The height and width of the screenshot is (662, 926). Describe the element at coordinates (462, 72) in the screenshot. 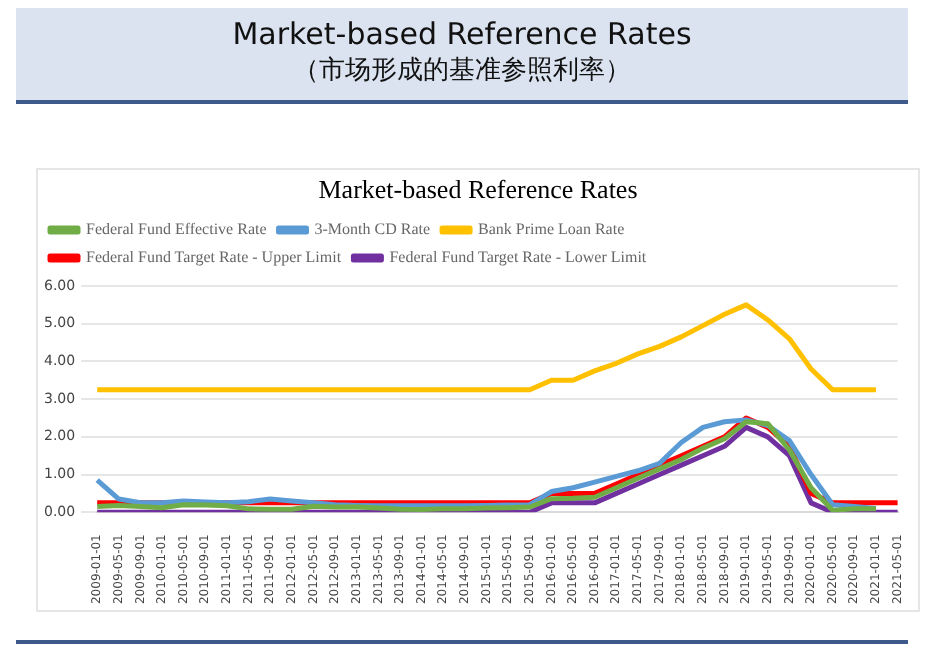

I see `chart-subtitle: （市场形成的基准参照利率）` at that location.